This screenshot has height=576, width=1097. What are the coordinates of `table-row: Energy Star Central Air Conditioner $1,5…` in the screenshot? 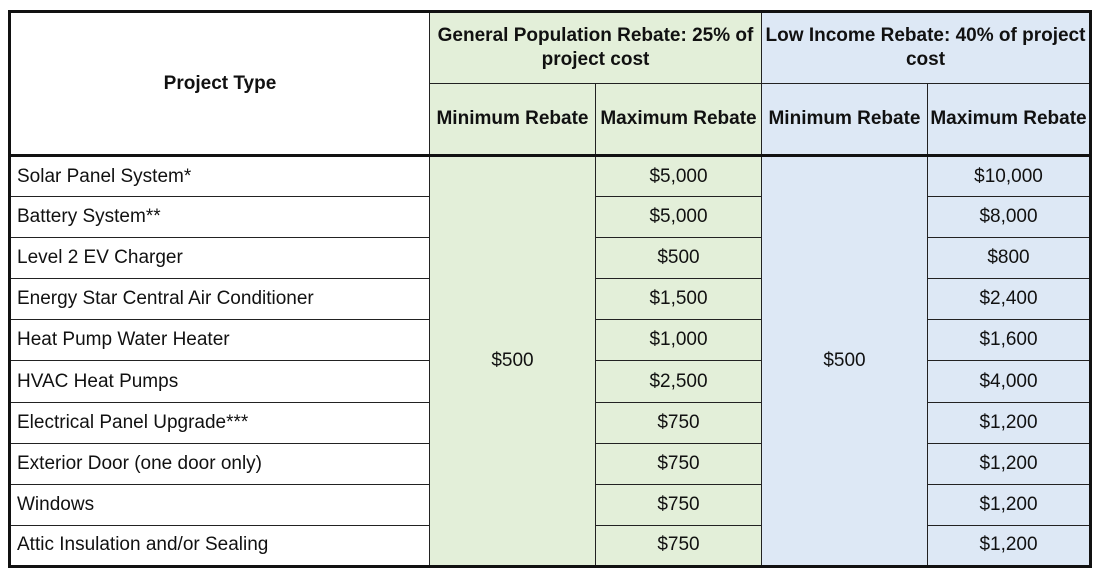 It's located at (550, 299).